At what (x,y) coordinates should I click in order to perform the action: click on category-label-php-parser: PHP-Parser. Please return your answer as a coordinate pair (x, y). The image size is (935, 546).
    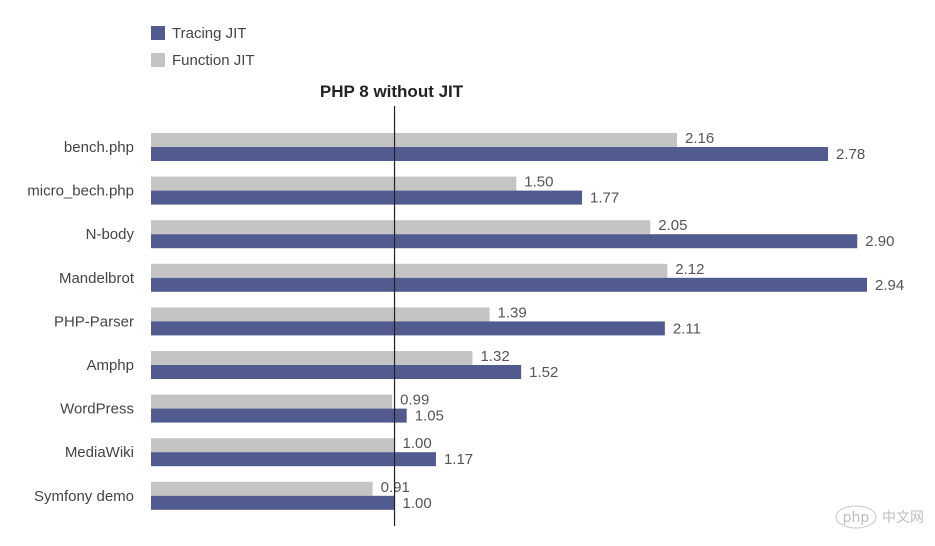
    Looking at the image, I should click on (94, 321).